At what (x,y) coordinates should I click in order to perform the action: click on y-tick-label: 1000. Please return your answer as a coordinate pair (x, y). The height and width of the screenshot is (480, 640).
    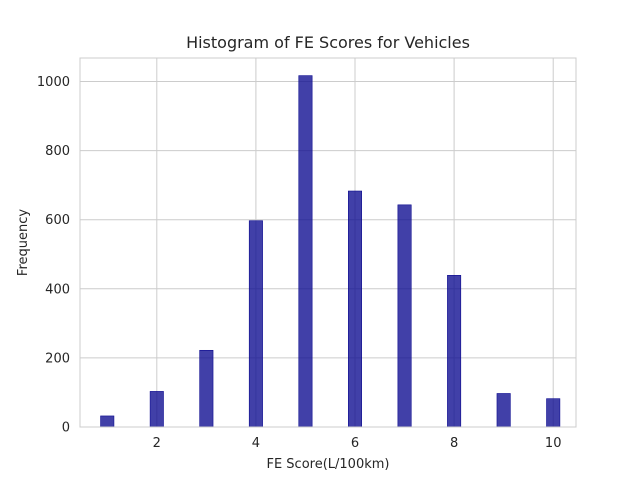
    Looking at the image, I should click on (53, 82).